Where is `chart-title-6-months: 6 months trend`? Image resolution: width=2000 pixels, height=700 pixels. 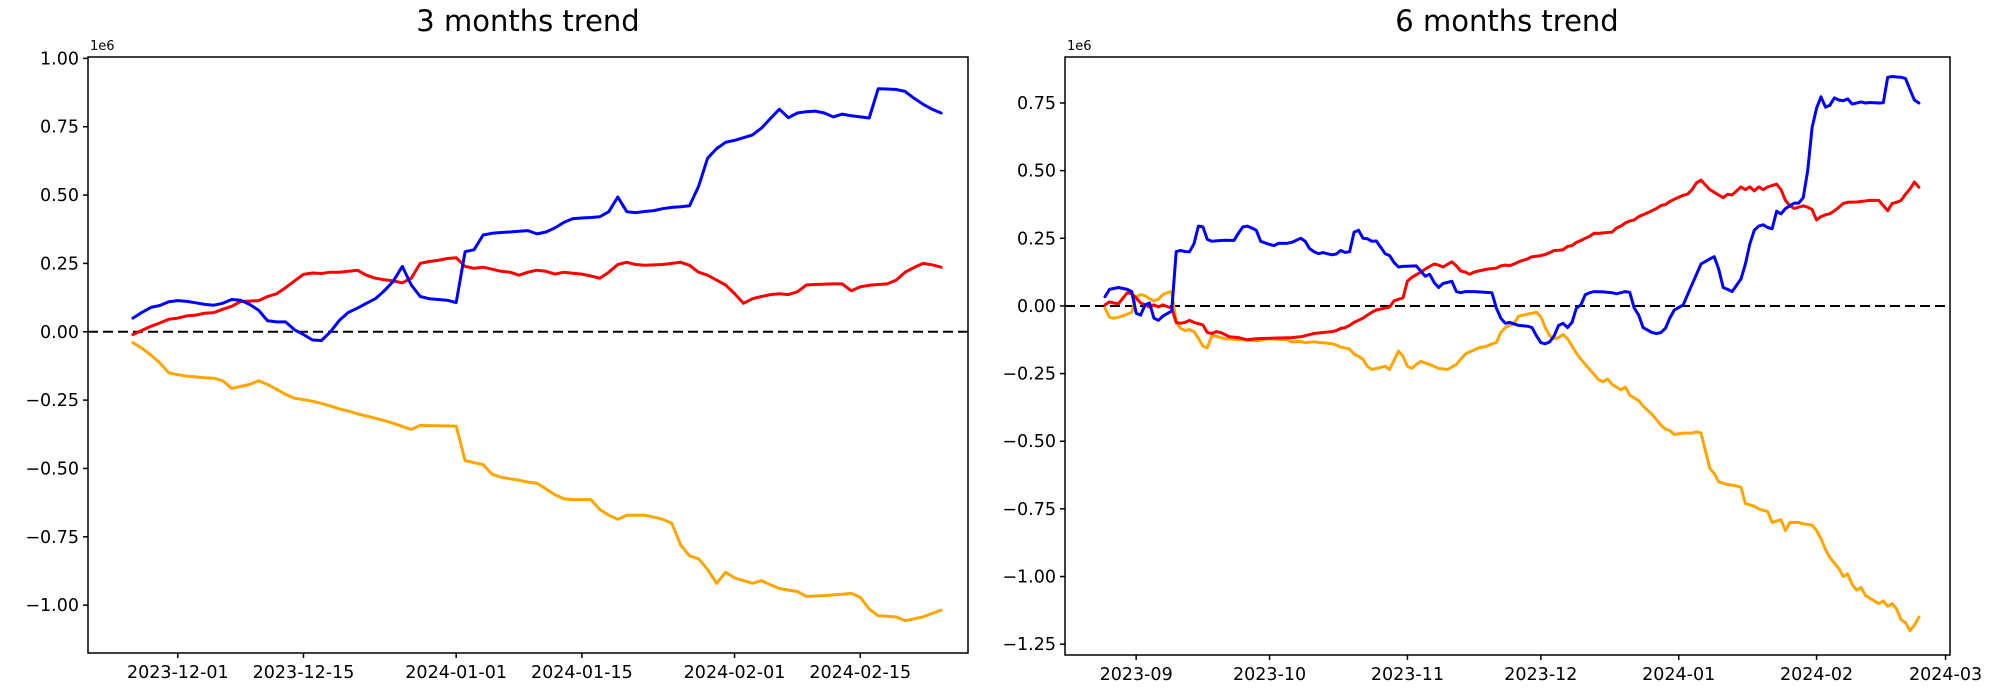 chart-title-6-months: 6 months trend is located at coordinates (1507, 21).